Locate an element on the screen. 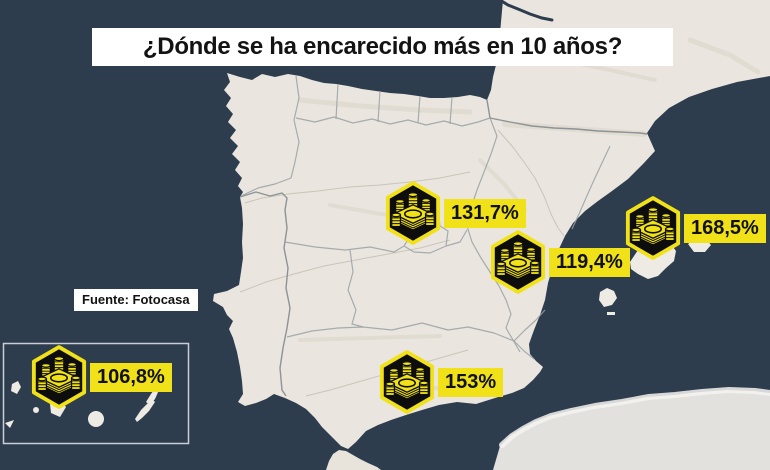 The image size is (770, 470). value-tag: 131,7% is located at coordinates (485, 213).